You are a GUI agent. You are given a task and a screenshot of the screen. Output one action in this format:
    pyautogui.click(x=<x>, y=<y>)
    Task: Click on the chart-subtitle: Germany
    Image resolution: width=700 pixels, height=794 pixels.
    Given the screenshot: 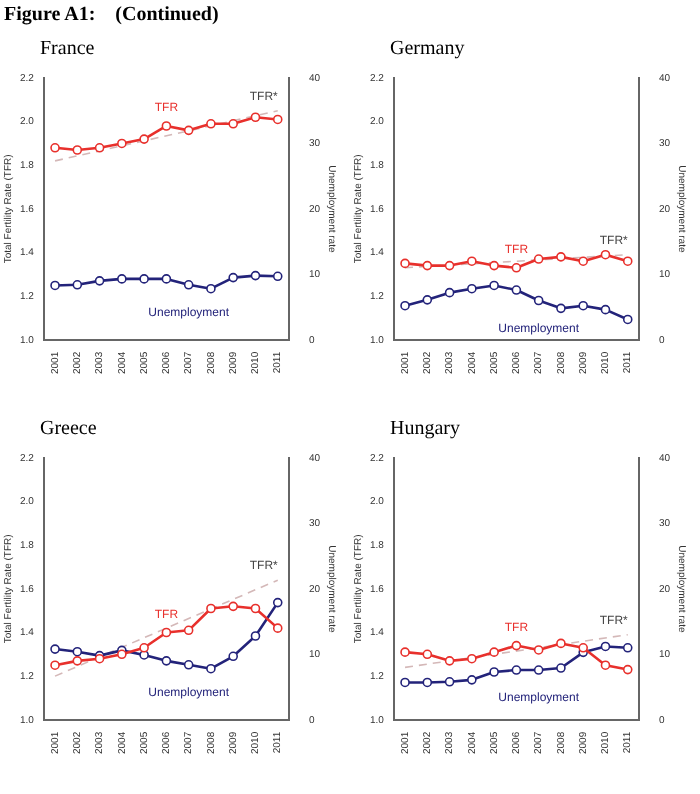 What is the action you would take?
    pyautogui.click(x=427, y=49)
    